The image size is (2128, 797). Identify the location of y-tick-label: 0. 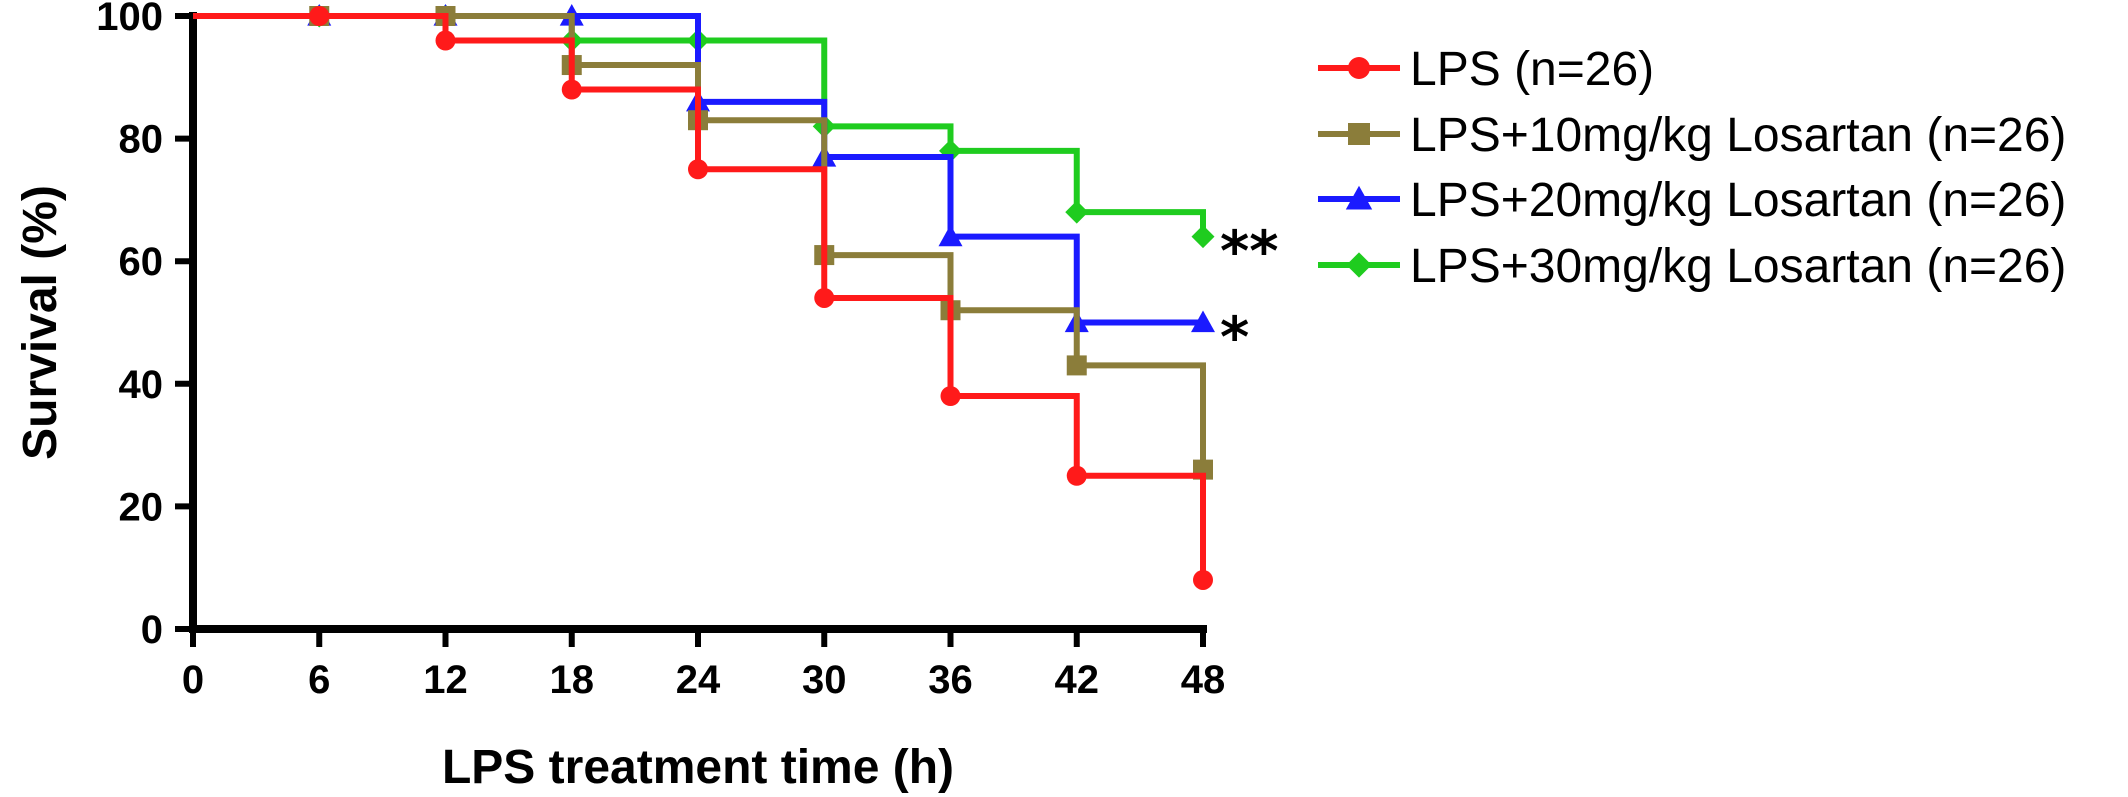
(152, 630).